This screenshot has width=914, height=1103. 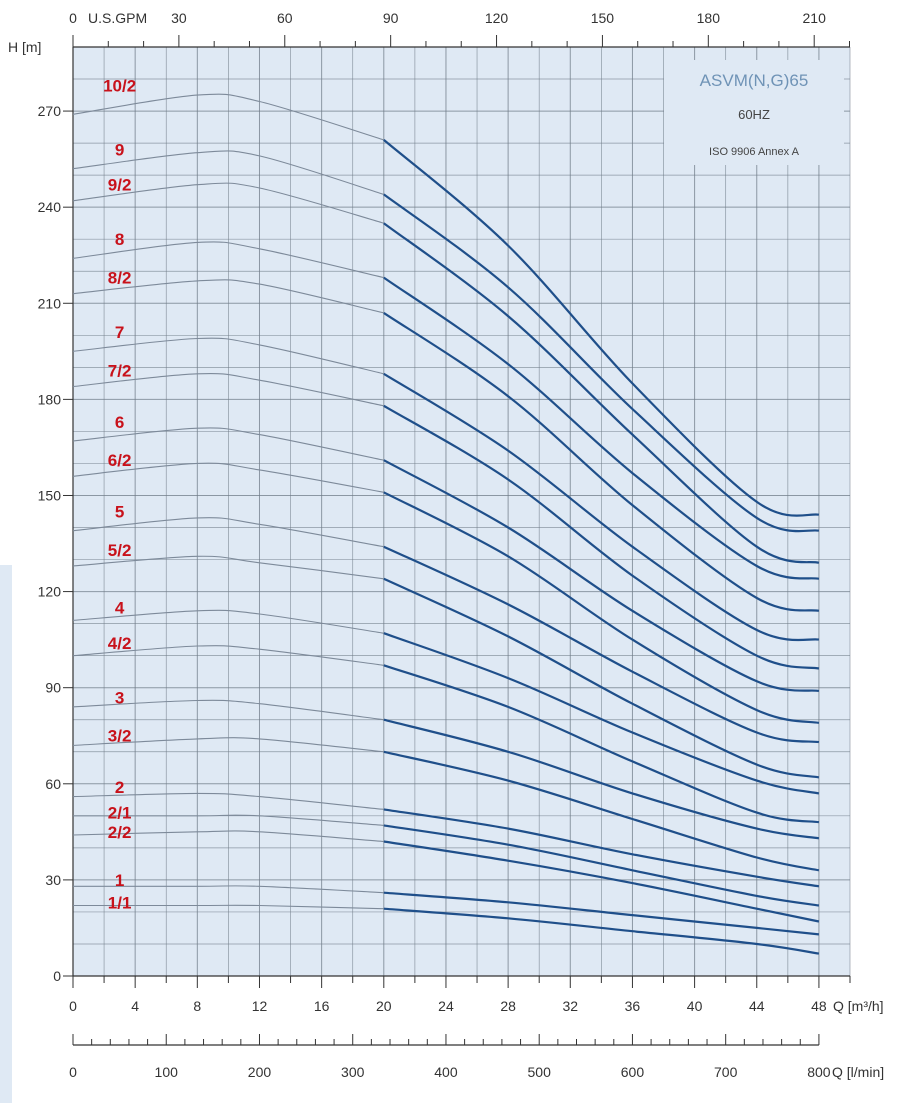 I want to click on curve-label-1: 1, so click(x=119, y=880).